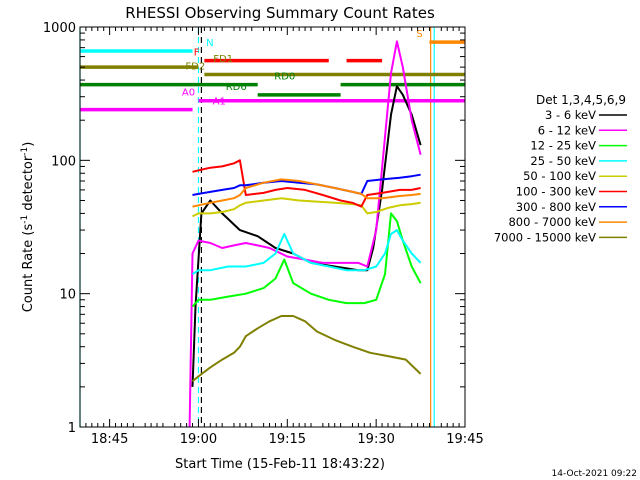  I want to click on legend-label-6: 300 - 800 keV, so click(556, 207).